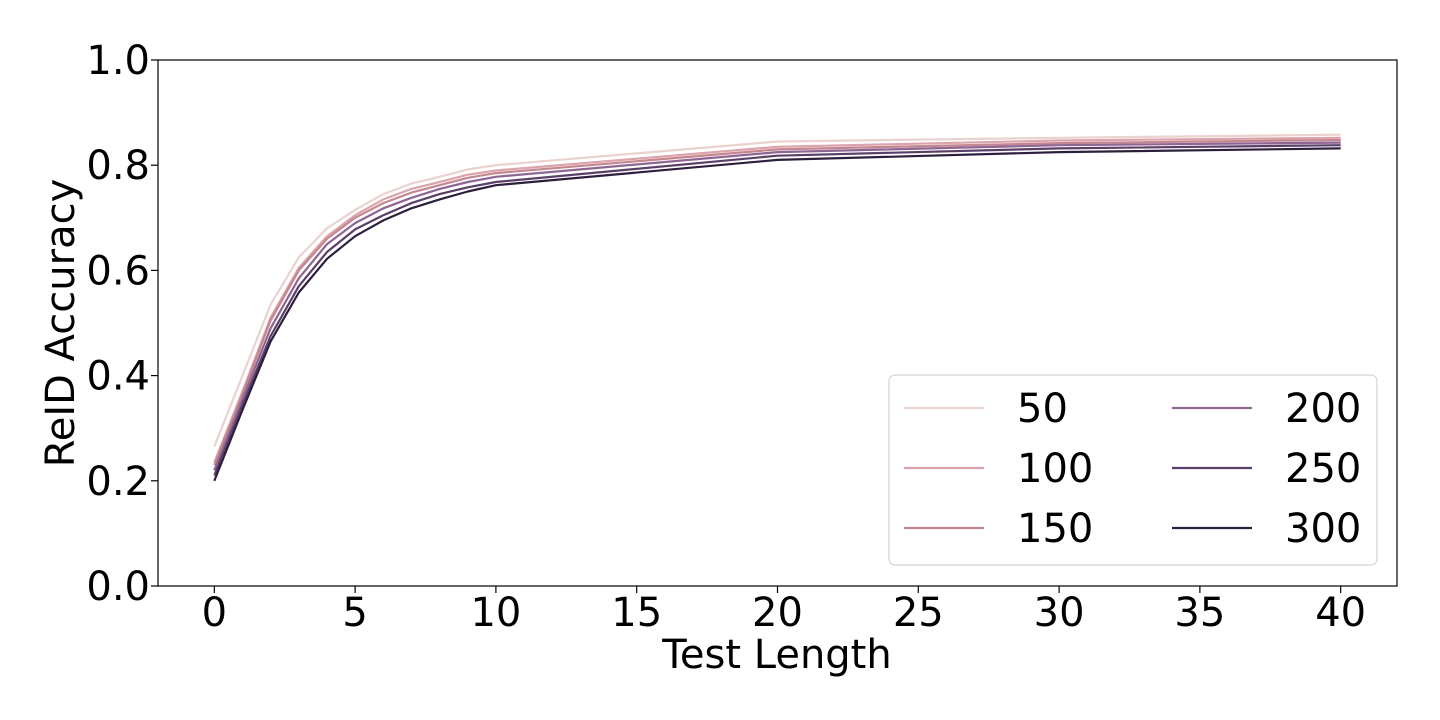 The height and width of the screenshot is (720, 1440). Describe the element at coordinates (118, 61) in the screenshot. I see `y-tick-label: 1.0` at that location.